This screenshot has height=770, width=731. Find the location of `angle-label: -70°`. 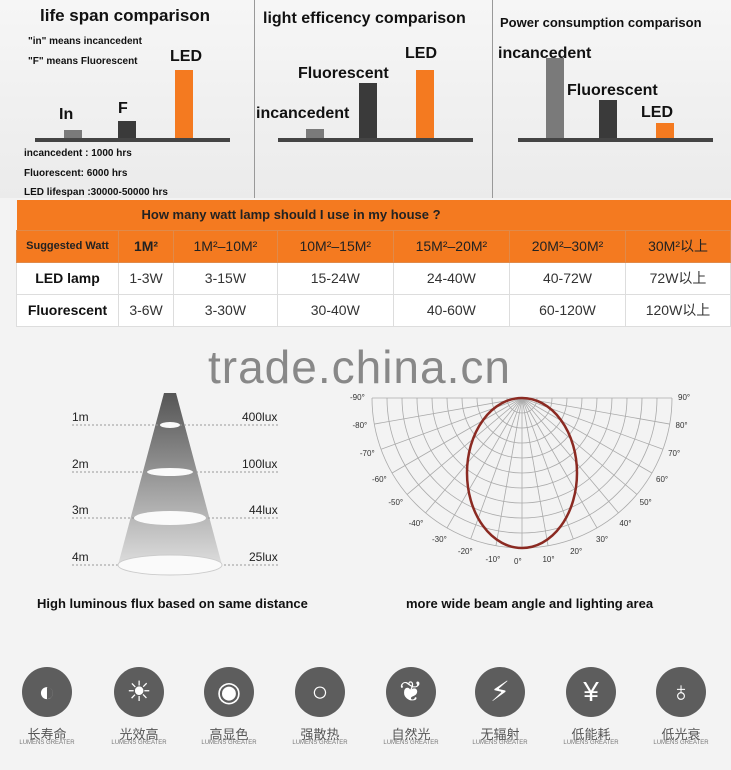

angle-label: -70° is located at coordinates (367, 454).